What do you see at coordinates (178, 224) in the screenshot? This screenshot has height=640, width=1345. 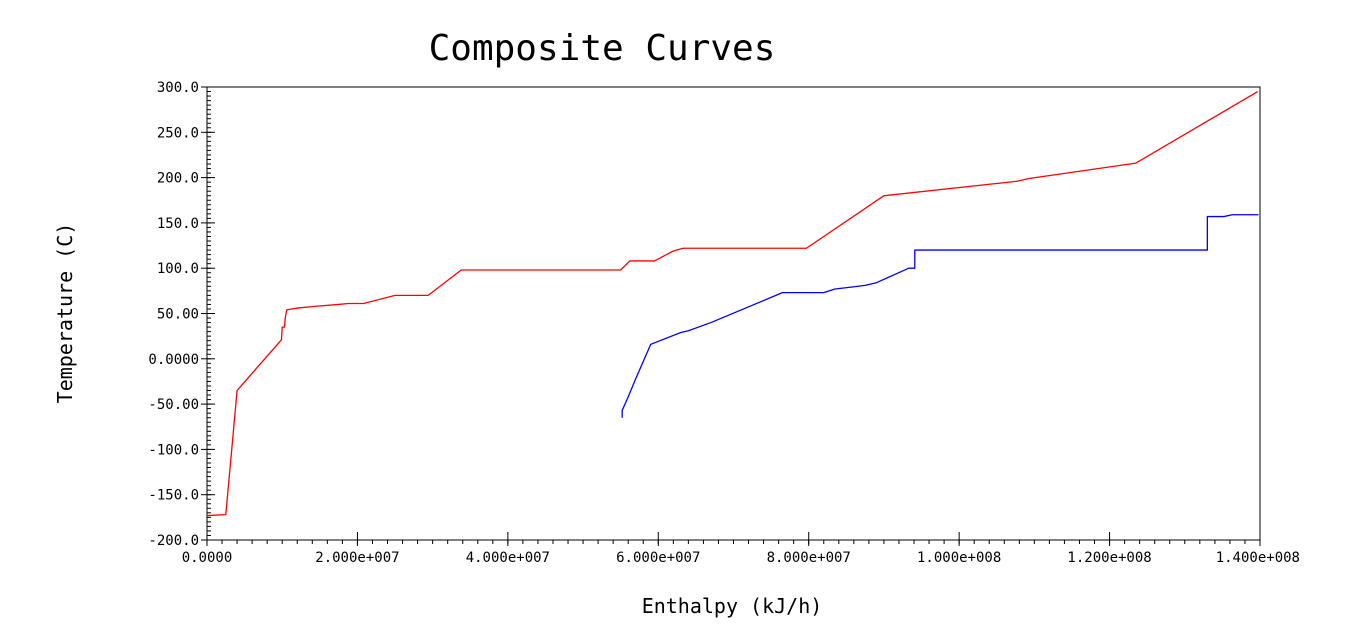 I see `y-tick-label: 150.0` at bounding box center [178, 224].